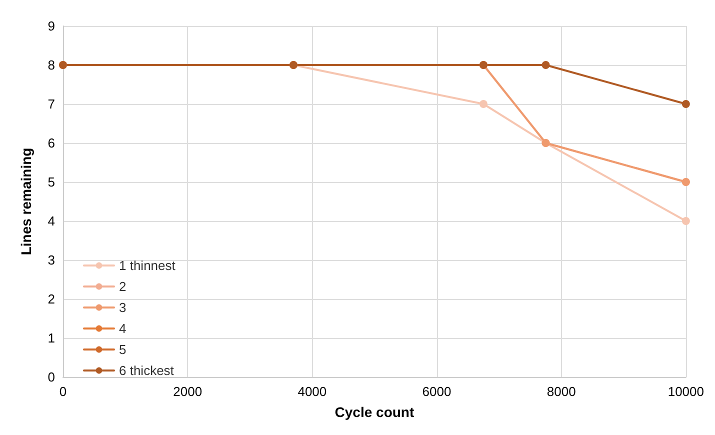 The height and width of the screenshot is (435, 715). What do you see at coordinates (374, 412) in the screenshot?
I see `x-axis-title: Cycle count` at bounding box center [374, 412].